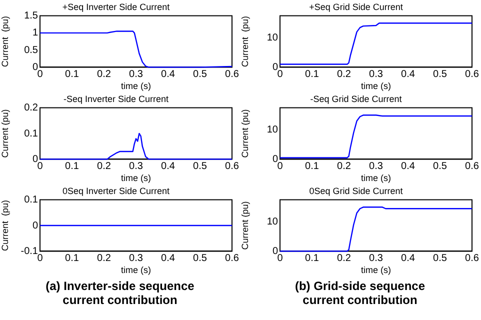 The height and width of the screenshot is (320, 481). What do you see at coordinates (35, 33) in the screenshot?
I see `y-tick-label: 1` at bounding box center [35, 33].